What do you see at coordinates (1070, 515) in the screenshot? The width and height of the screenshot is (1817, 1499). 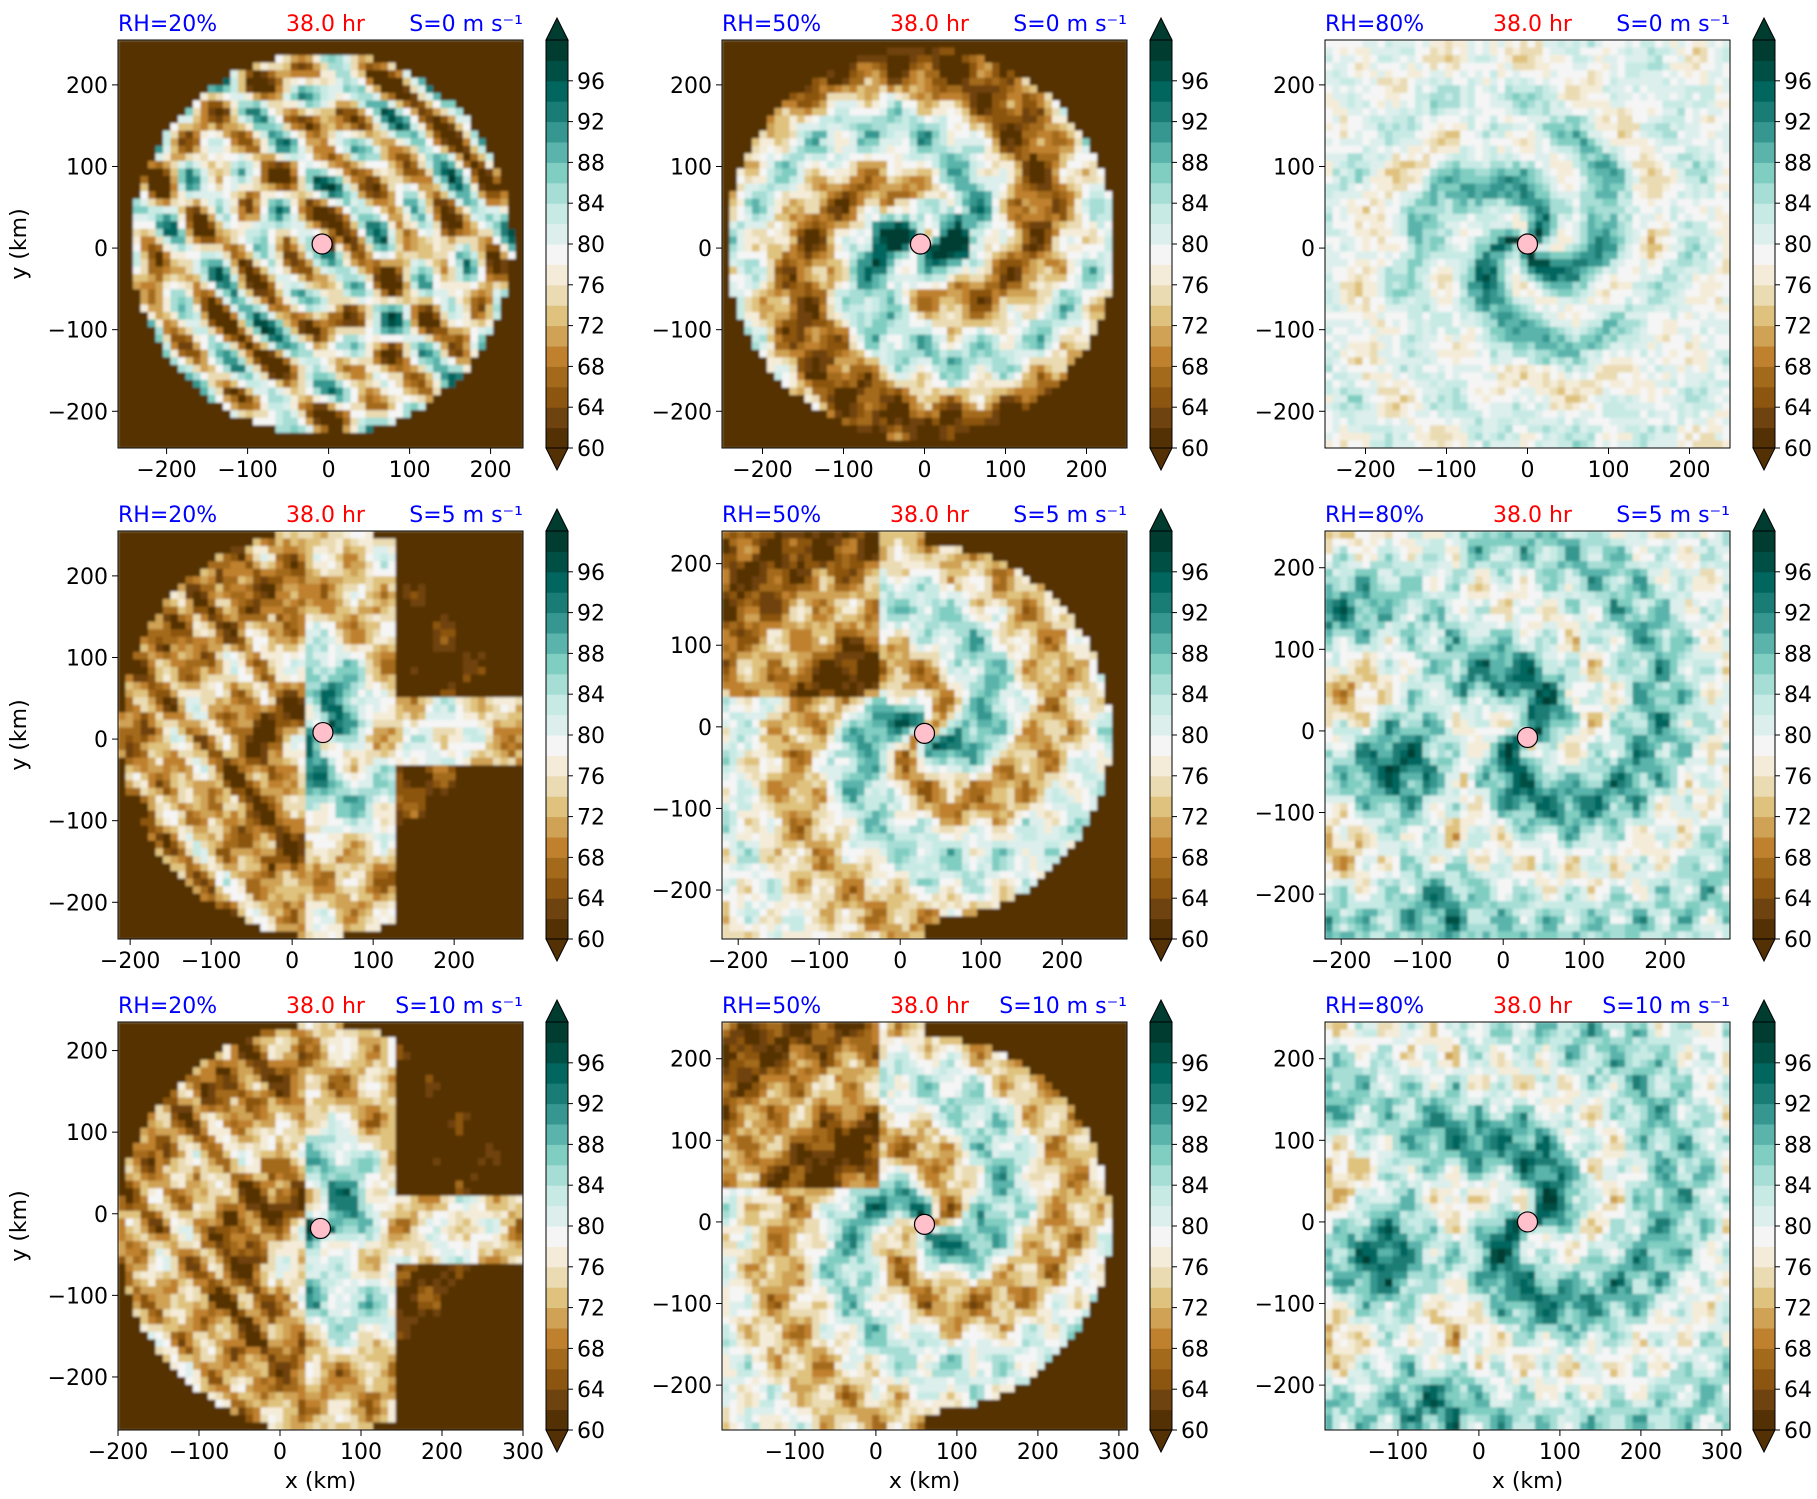 I see `title-shear: S=5 m s⁻¹` at bounding box center [1070, 515].